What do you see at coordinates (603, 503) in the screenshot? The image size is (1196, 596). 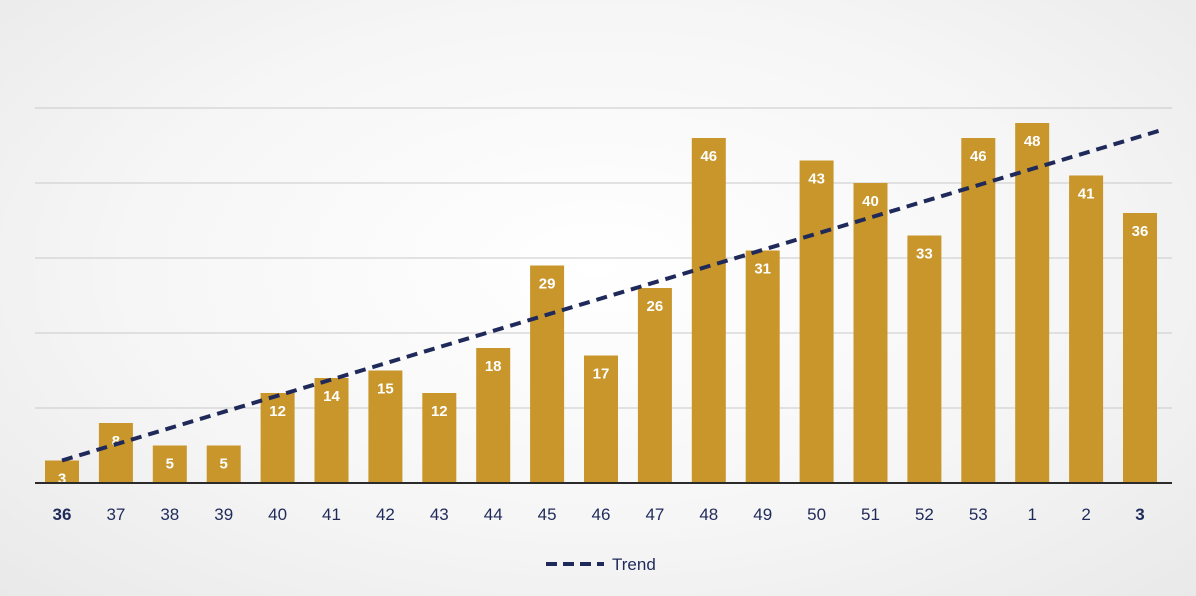 I see `x-axis: 36 37 38 39 40 41 42 43 44 45 46 47 48 49 50 51 52 53 1 2 3` at bounding box center [603, 503].